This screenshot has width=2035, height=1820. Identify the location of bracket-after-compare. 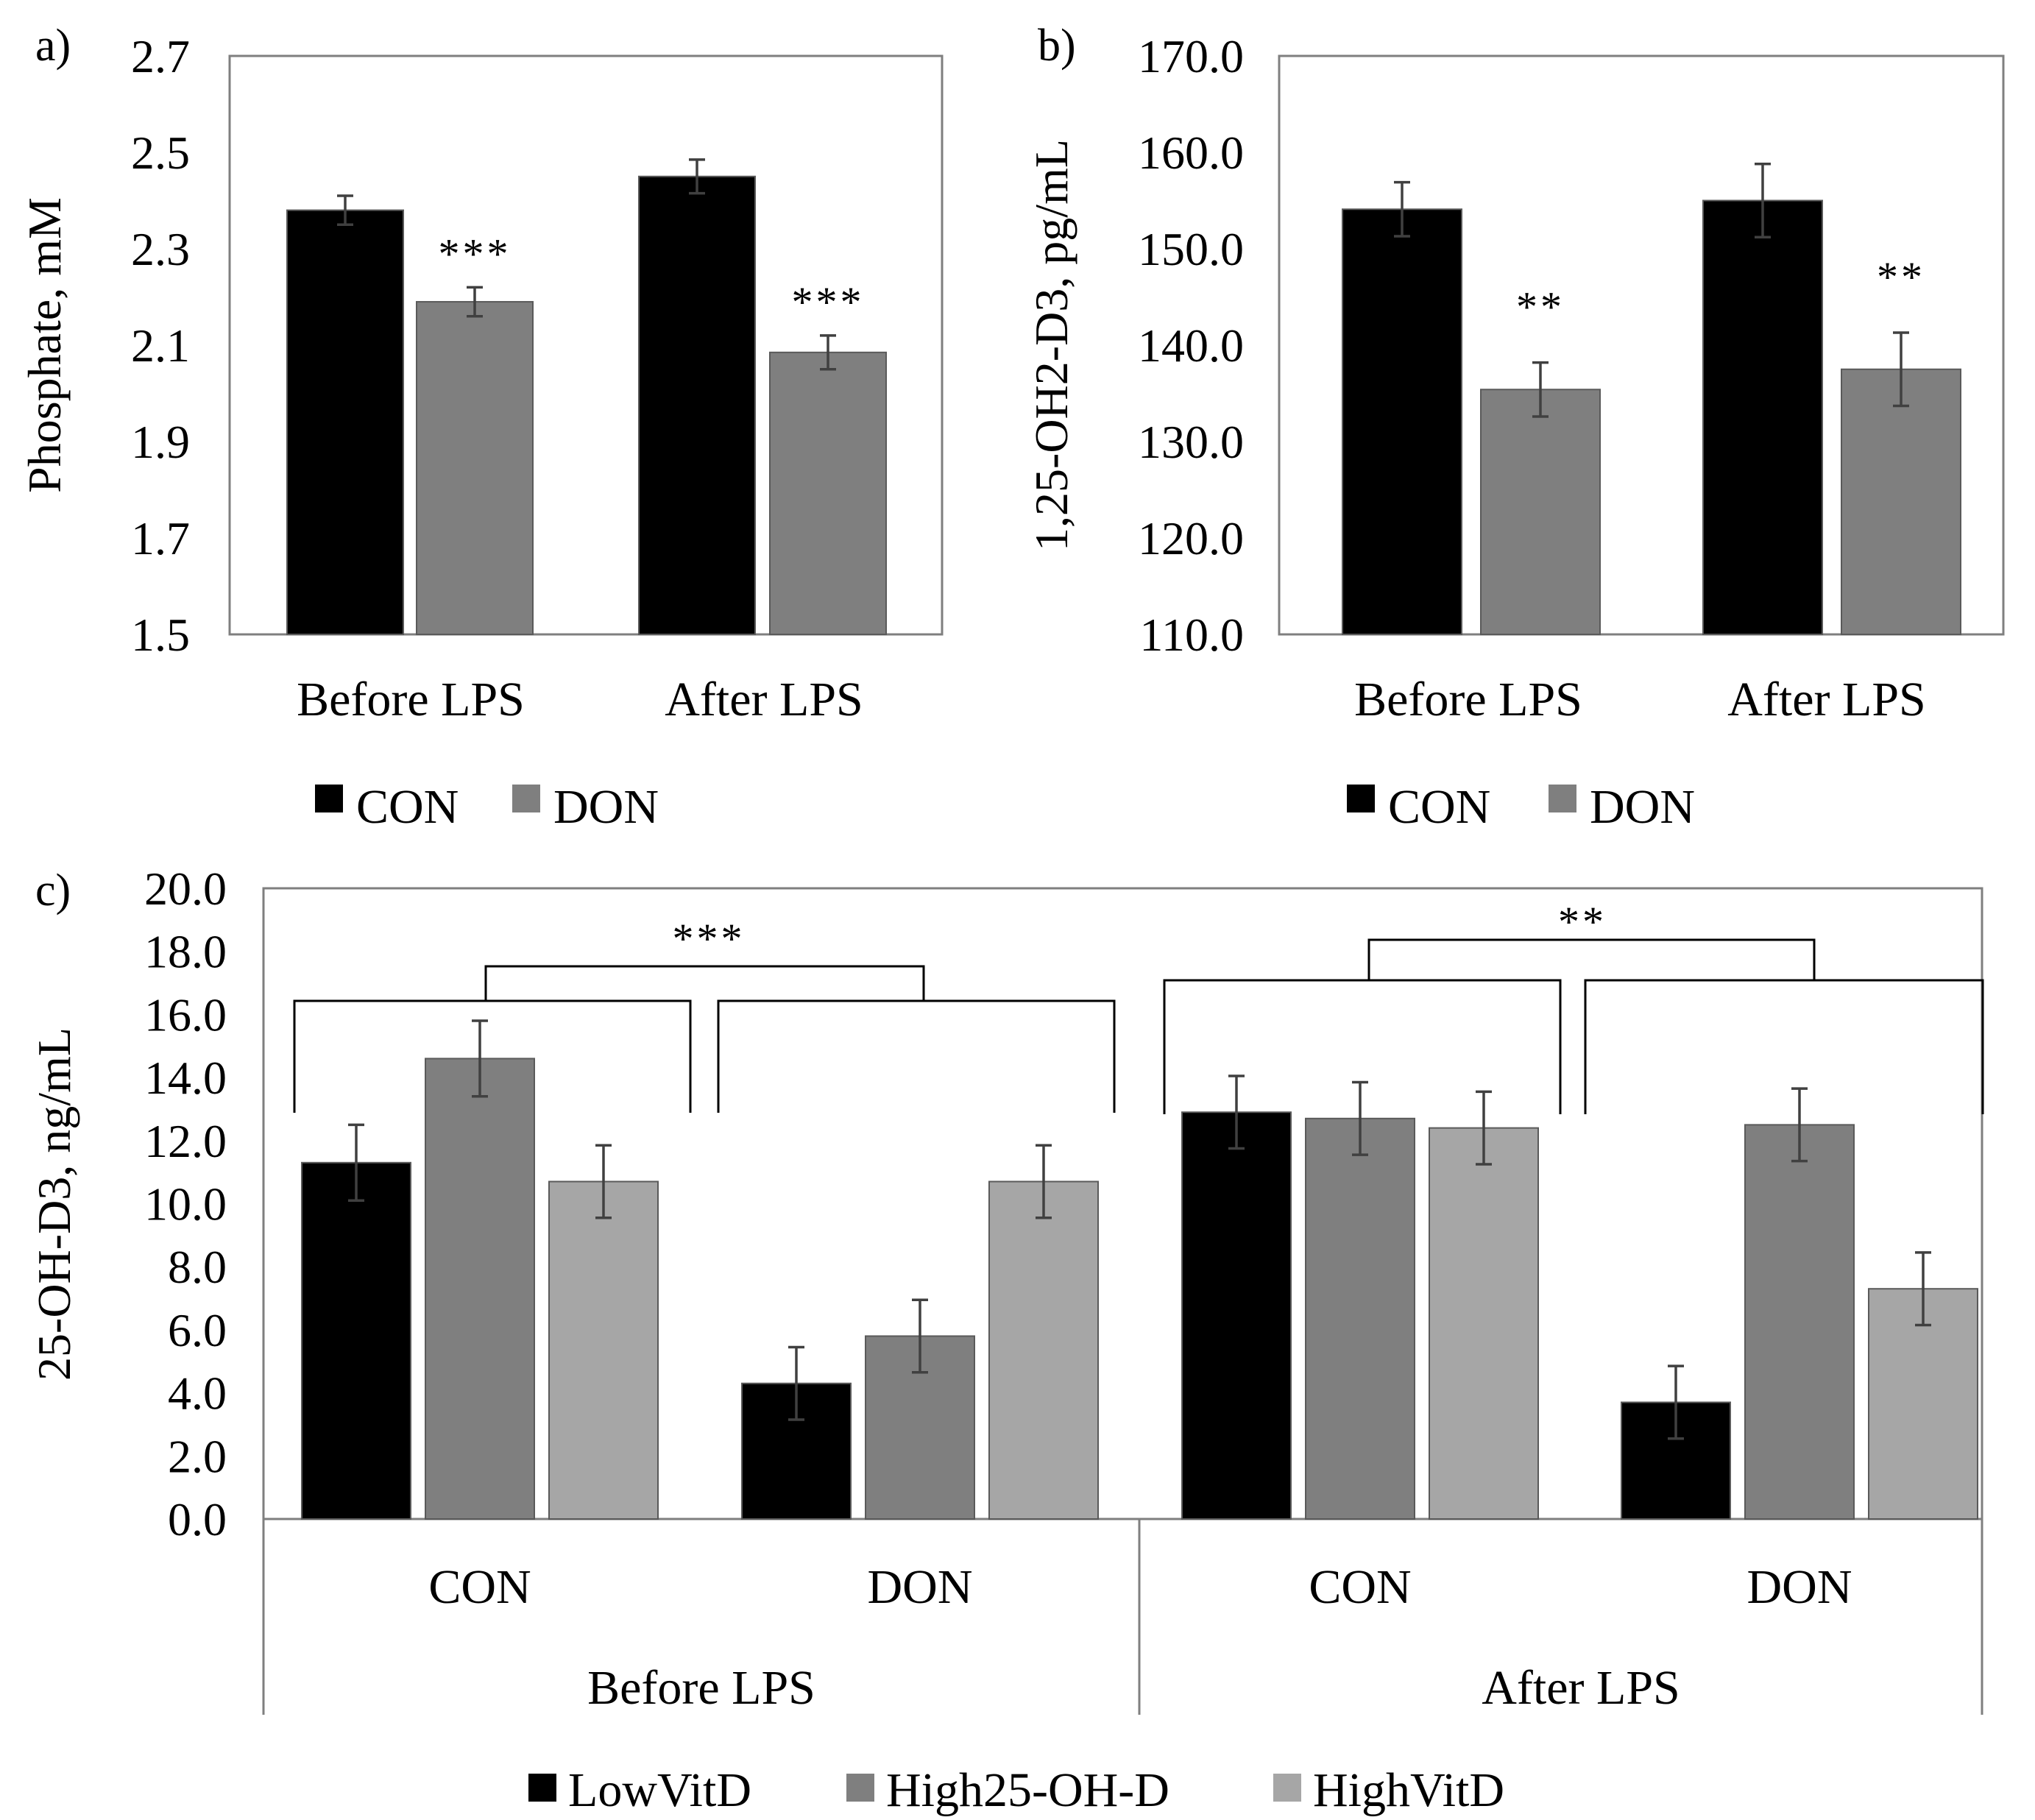
(1591, 959).